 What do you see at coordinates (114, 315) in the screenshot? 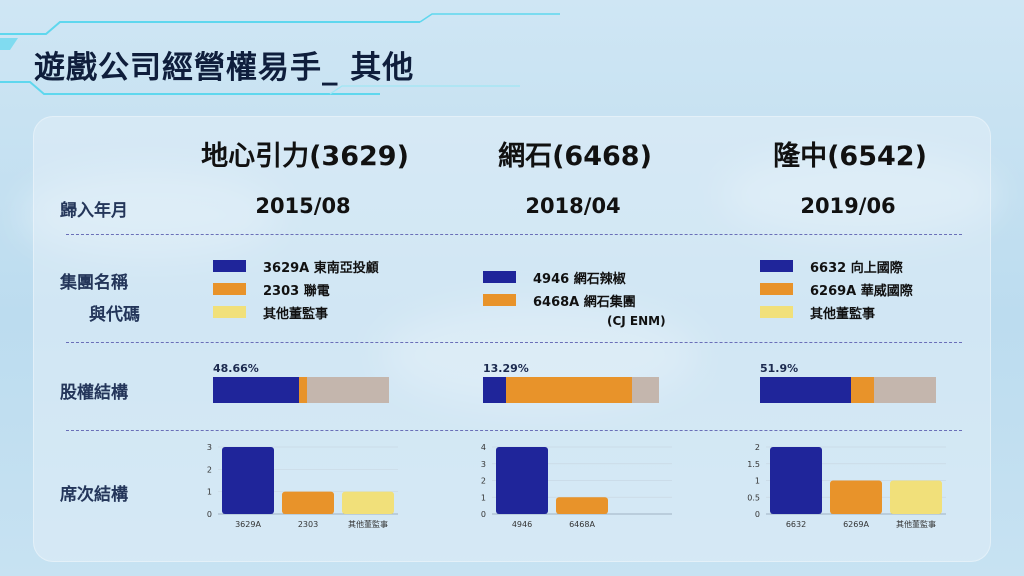
I see `row-label-group-line2: 與代碼` at bounding box center [114, 315].